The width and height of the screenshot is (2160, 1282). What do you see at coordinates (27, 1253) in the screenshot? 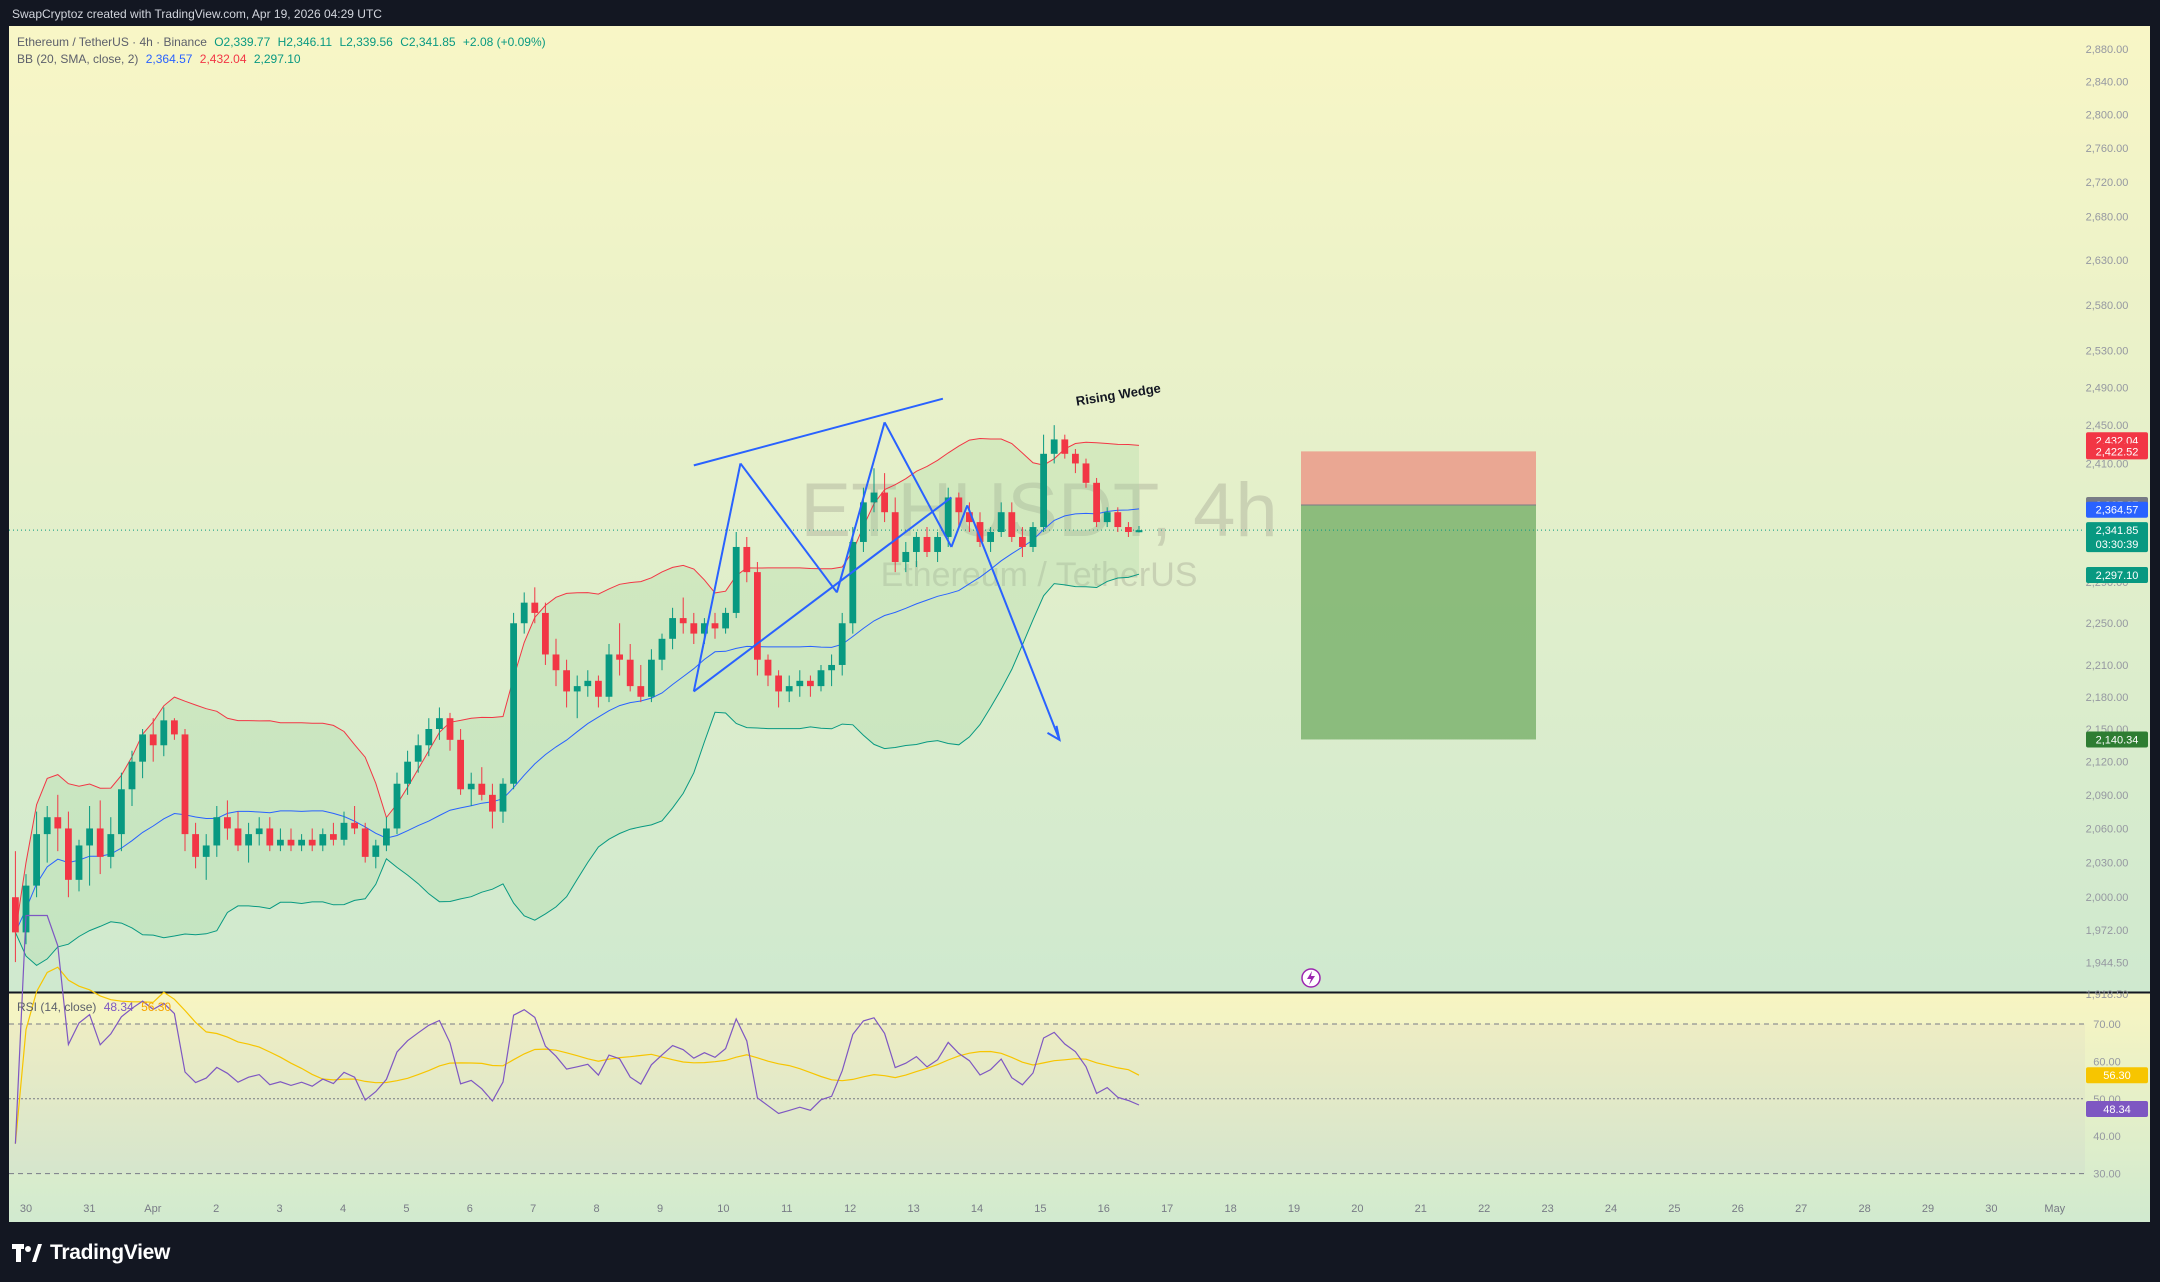
I see `tradingview-logo-icon` at bounding box center [27, 1253].